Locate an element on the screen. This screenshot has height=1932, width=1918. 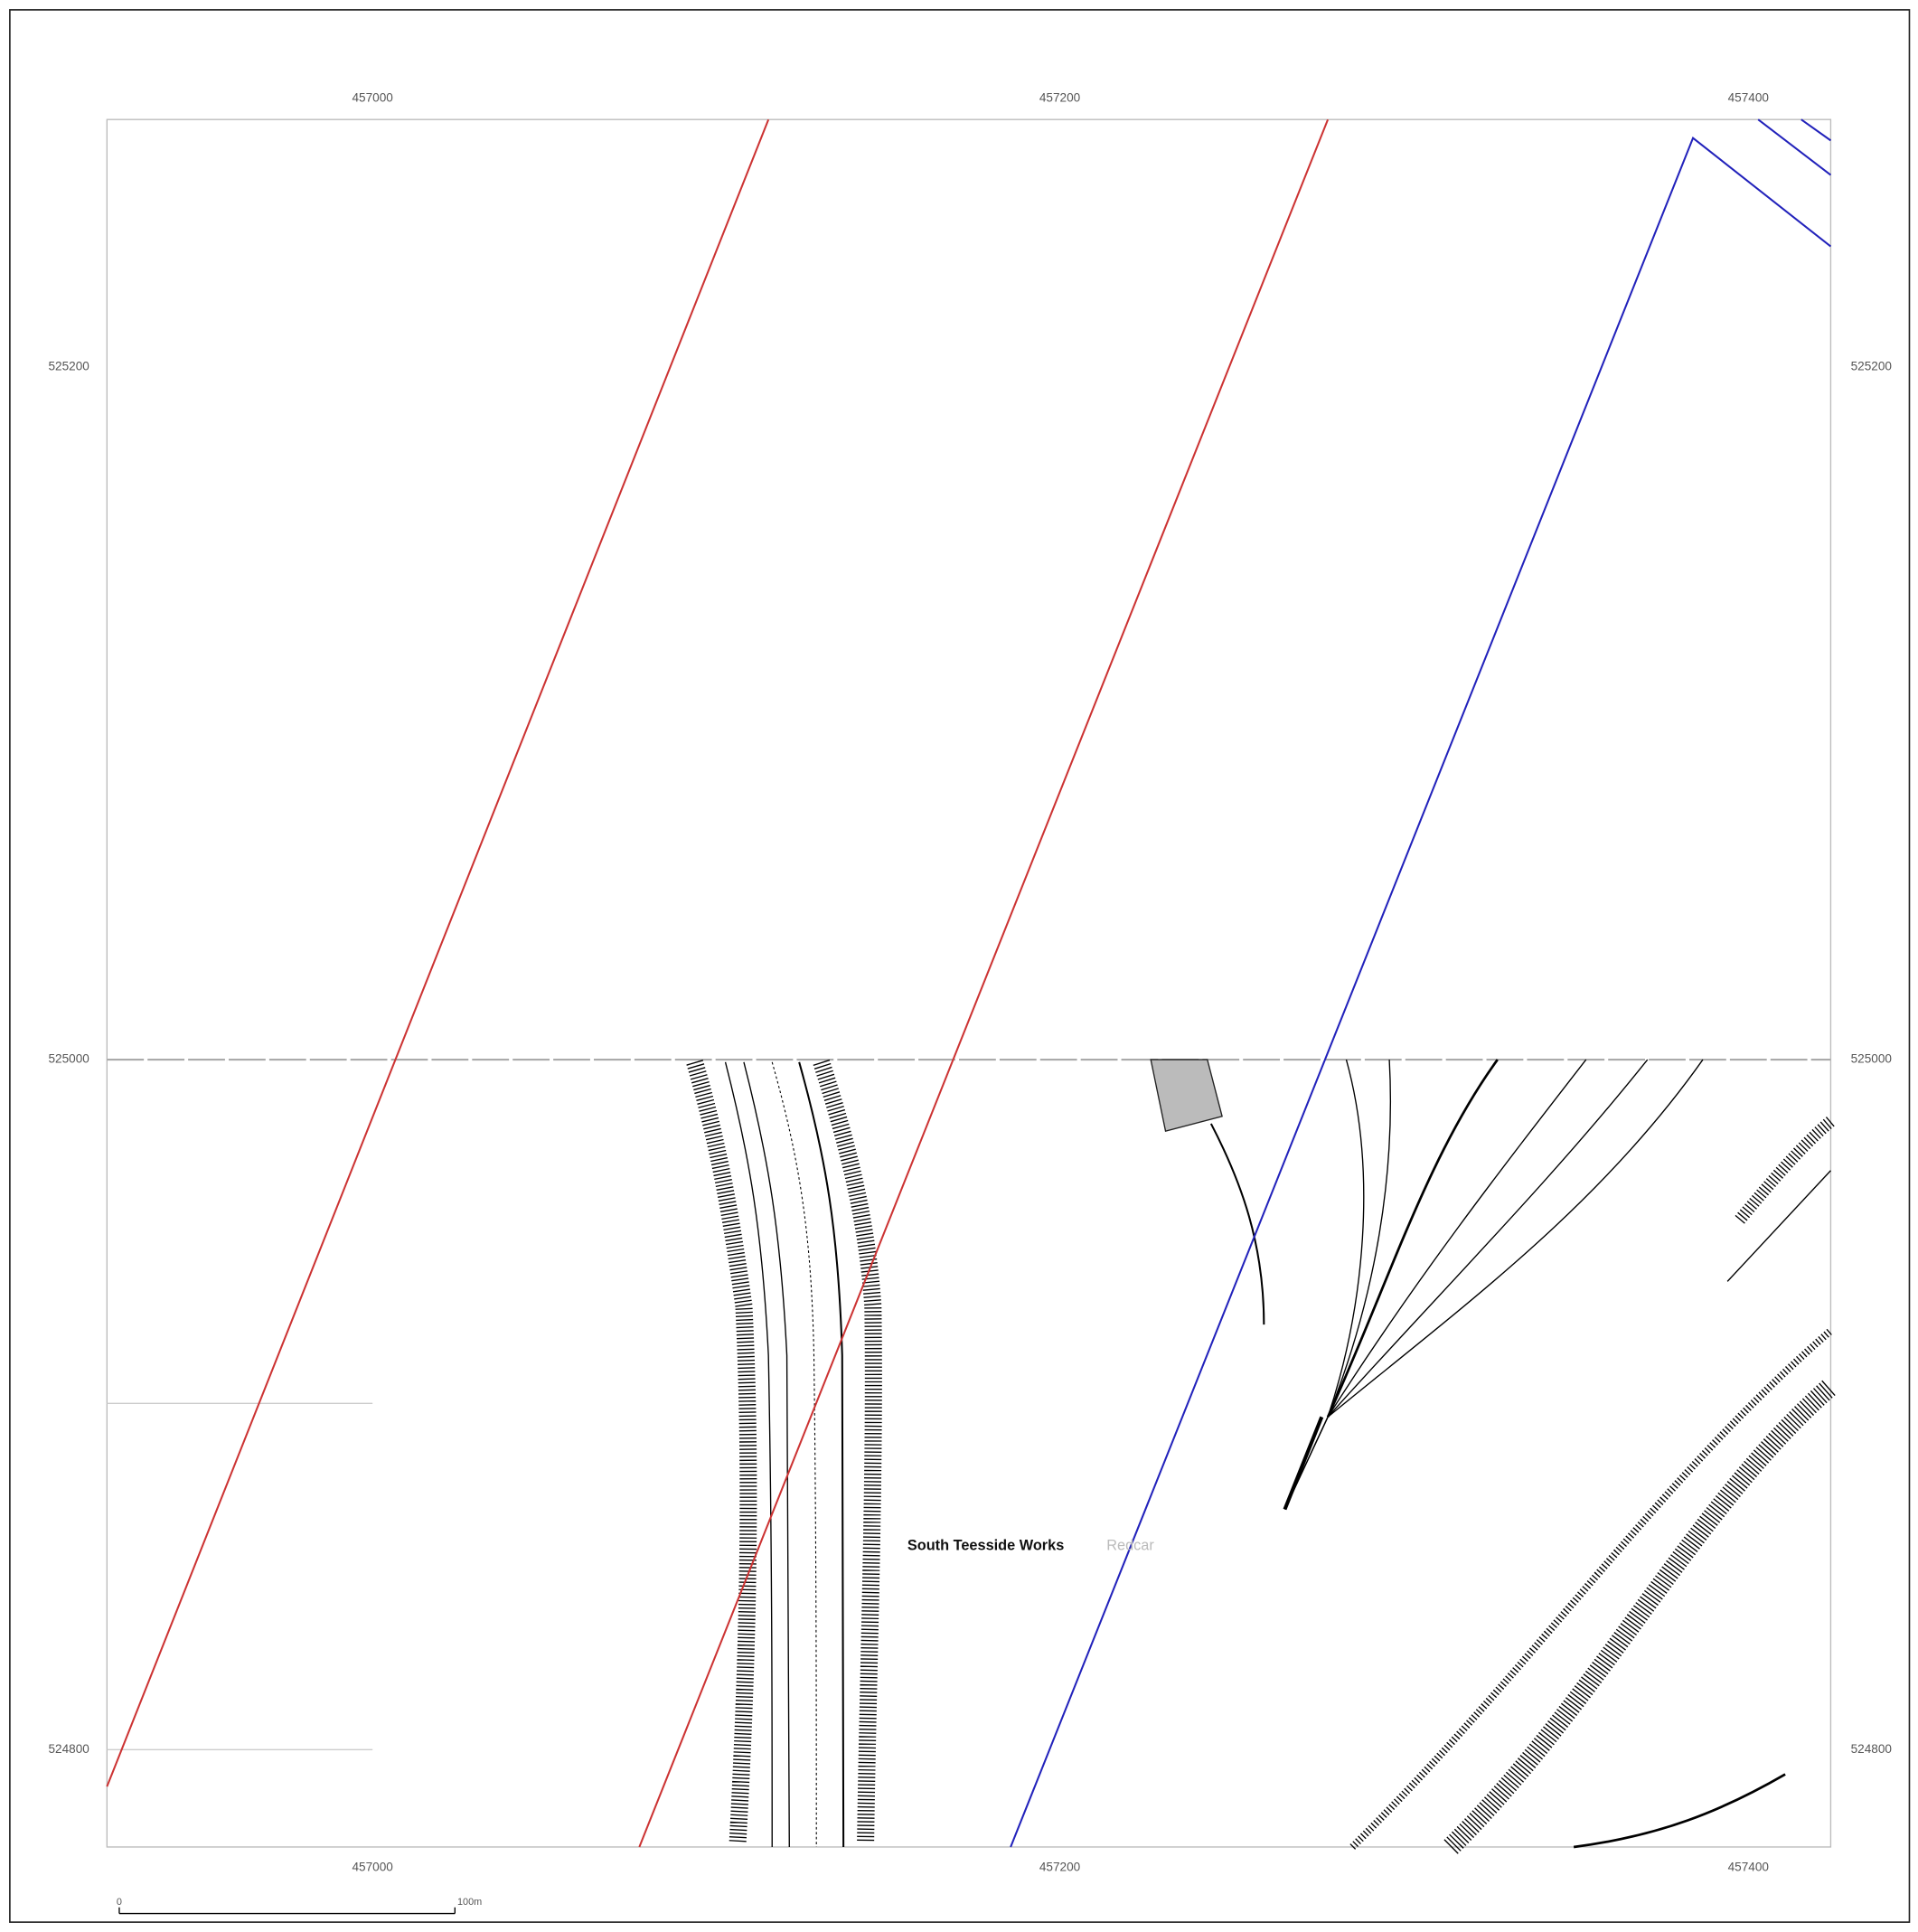
scale-label: 0 is located at coordinates (119, 1902).